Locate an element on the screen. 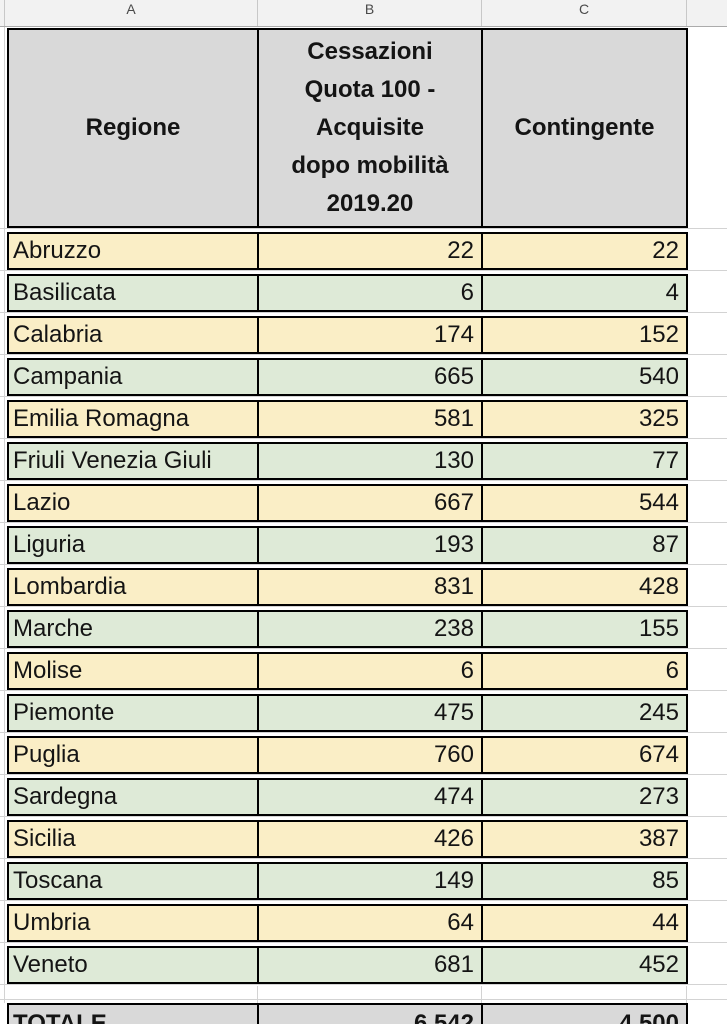 The width and height of the screenshot is (727, 1024). region-cell: Liguria is located at coordinates (133, 545).